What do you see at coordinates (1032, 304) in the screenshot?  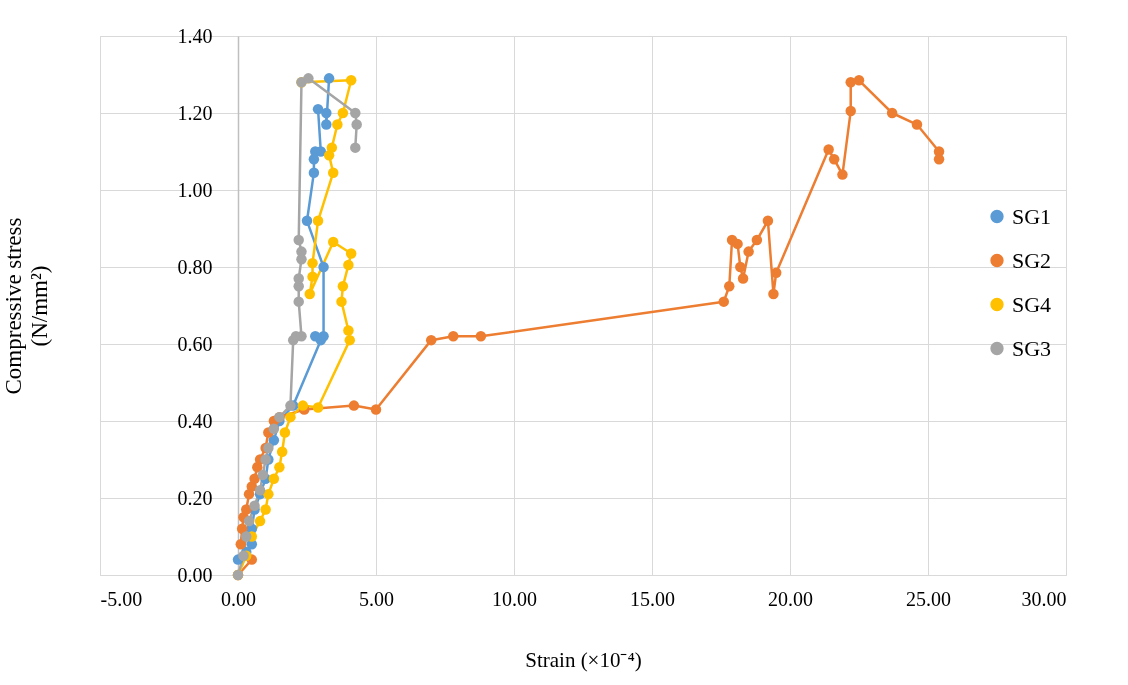 I see `legend-label: SG4` at bounding box center [1032, 304].